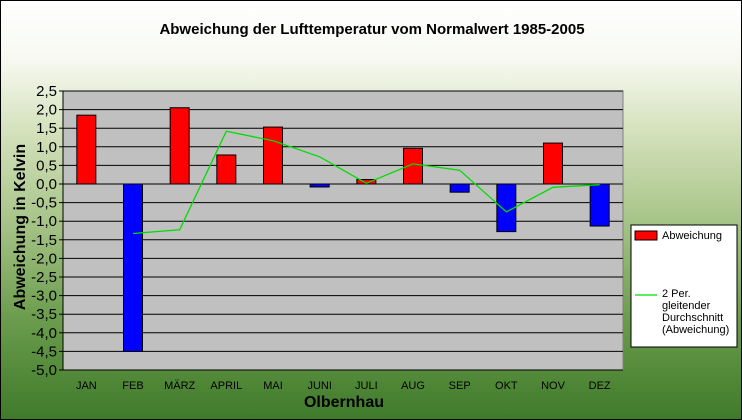 This screenshot has height=420, width=742. Describe the element at coordinates (179, 146) in the screenshot. I see `bar-märz` at that location.